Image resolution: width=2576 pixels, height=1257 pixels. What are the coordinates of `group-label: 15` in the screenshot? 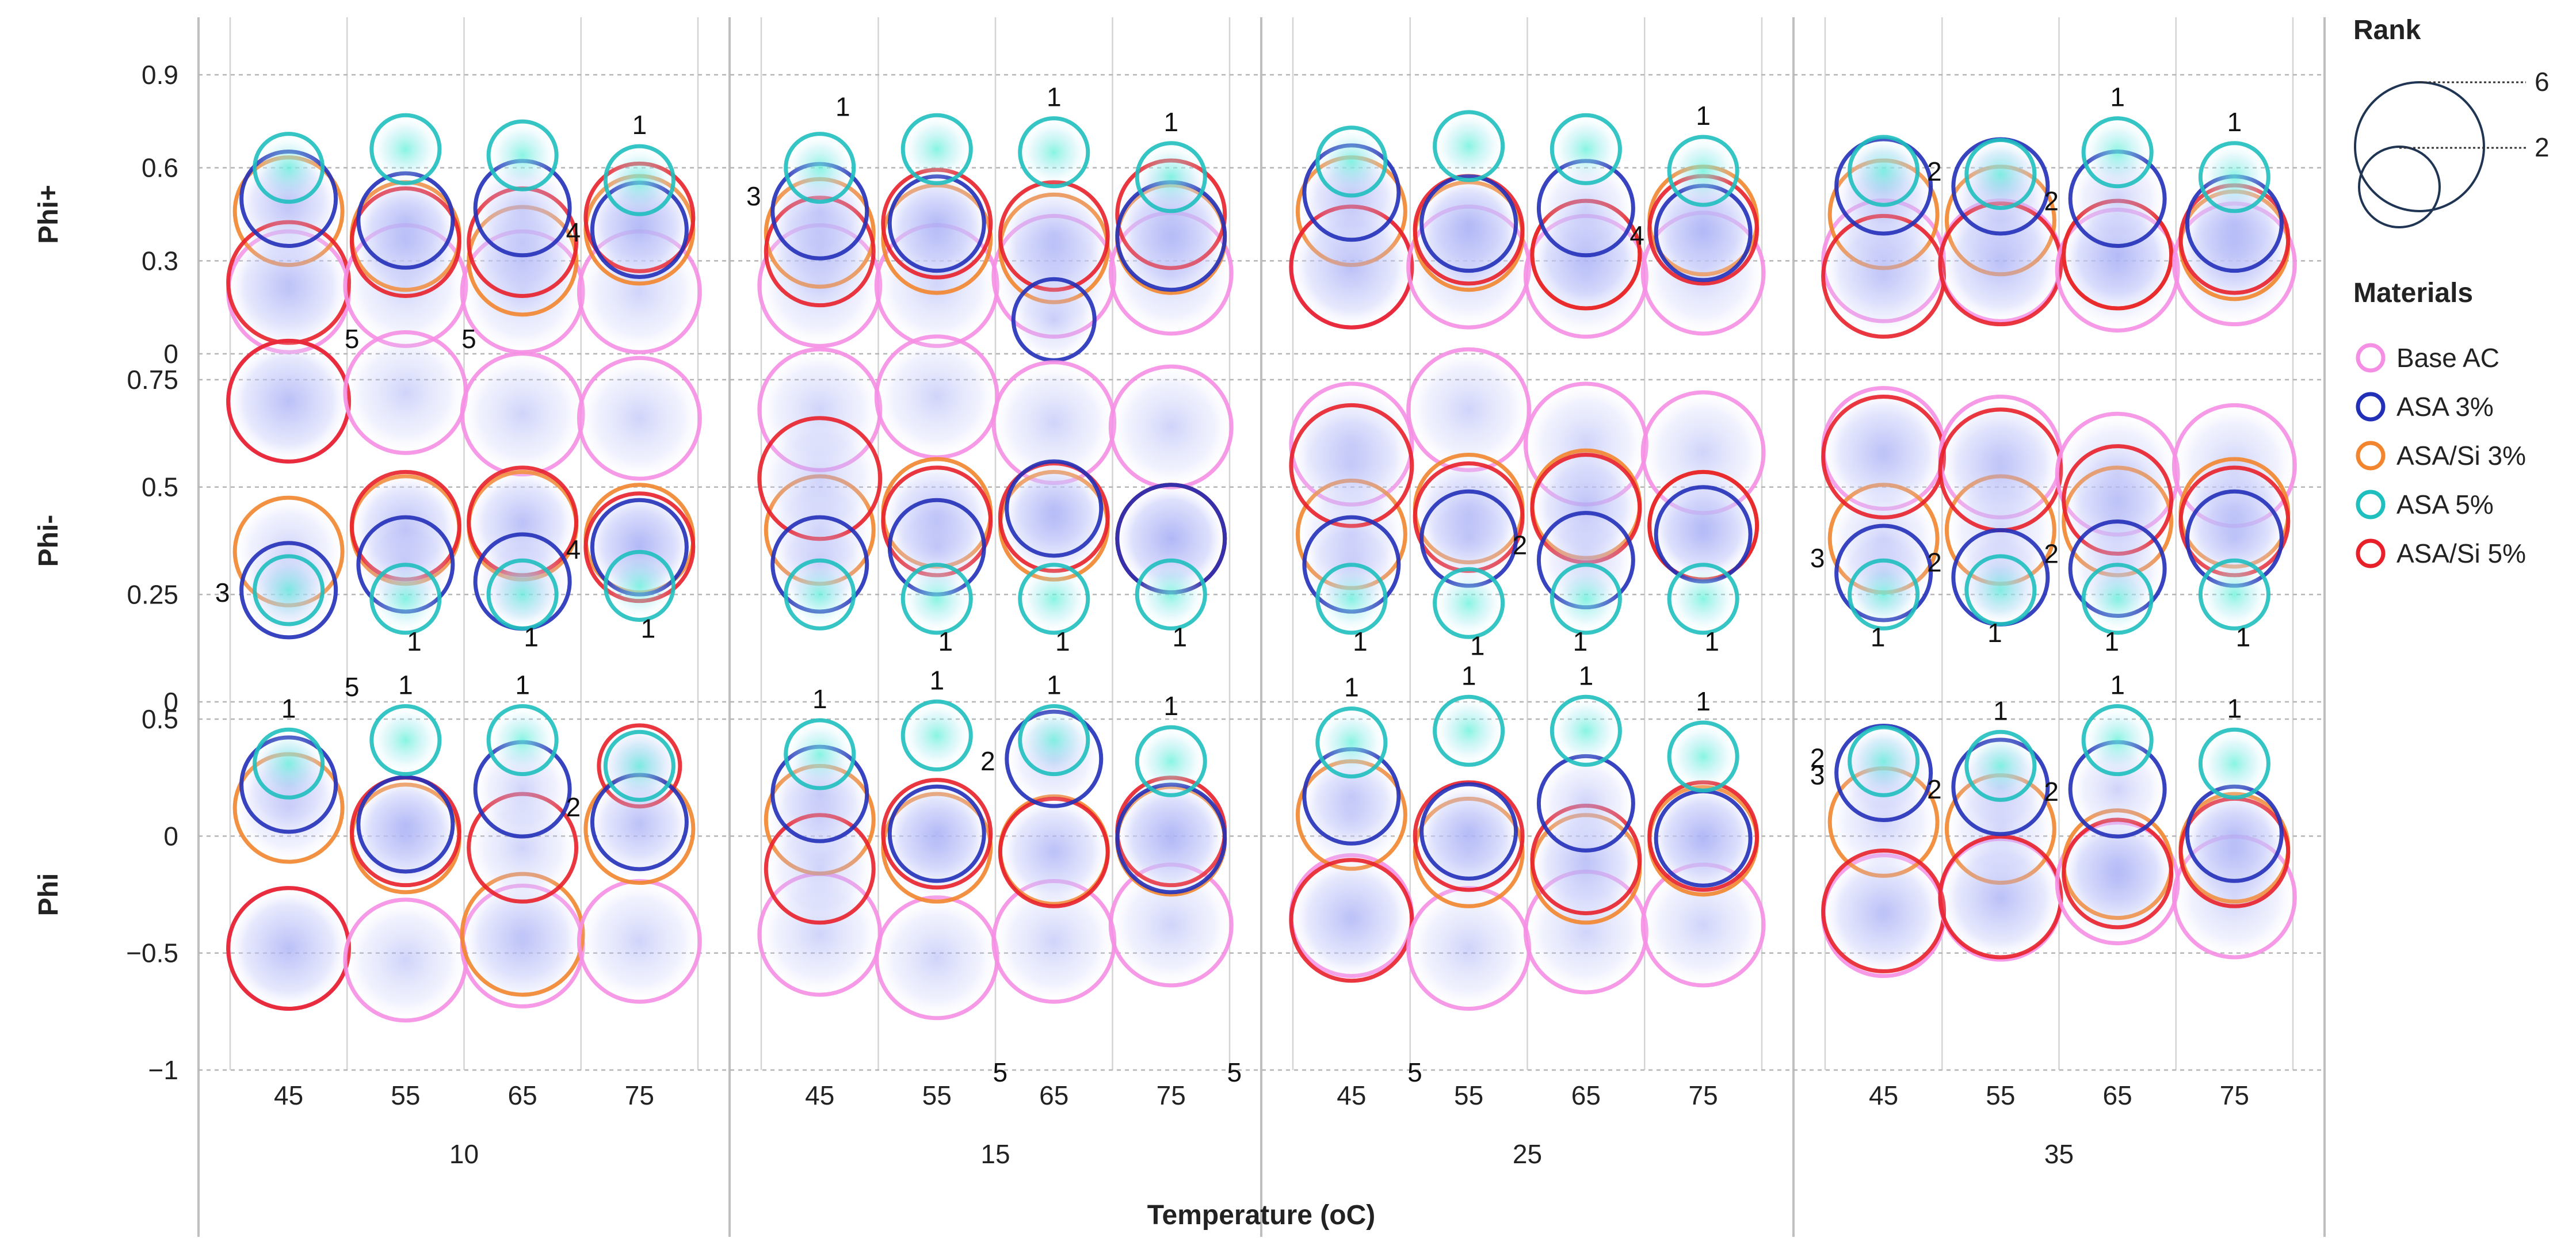 It's located at (995, 1154).